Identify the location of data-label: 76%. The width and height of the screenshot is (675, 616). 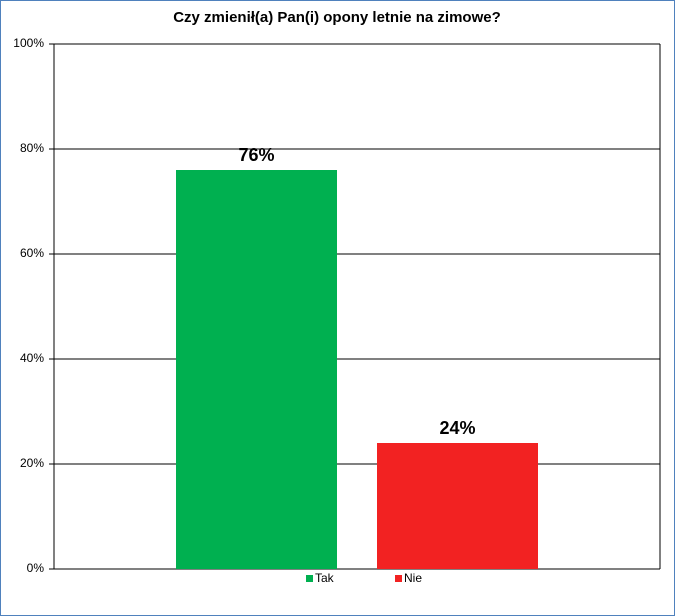
(256, 155).